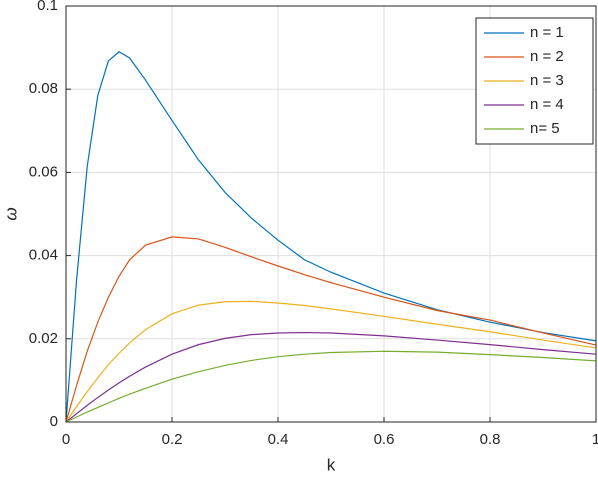  What do you see at coordinates (43, 255) in the screenshot?
I see `y-tick-label: 0.04` at bounding box center [43, 255].